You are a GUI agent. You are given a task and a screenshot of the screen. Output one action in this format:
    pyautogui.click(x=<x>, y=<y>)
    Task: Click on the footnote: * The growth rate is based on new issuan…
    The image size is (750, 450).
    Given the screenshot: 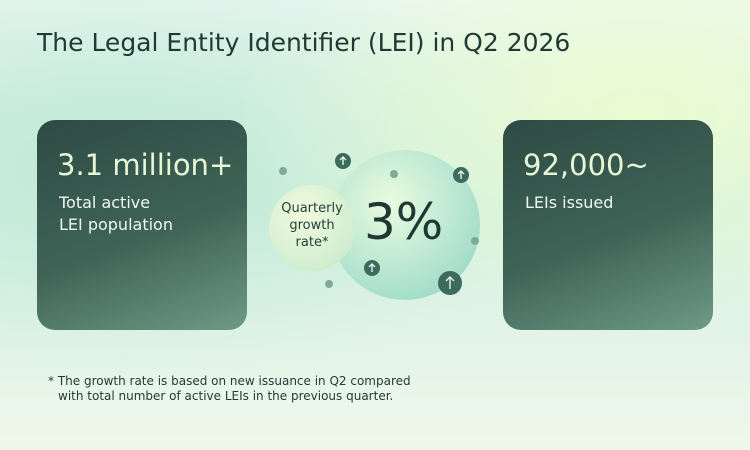 What is the action you would take?
    pyautogui.click(x=229, y=381)
    